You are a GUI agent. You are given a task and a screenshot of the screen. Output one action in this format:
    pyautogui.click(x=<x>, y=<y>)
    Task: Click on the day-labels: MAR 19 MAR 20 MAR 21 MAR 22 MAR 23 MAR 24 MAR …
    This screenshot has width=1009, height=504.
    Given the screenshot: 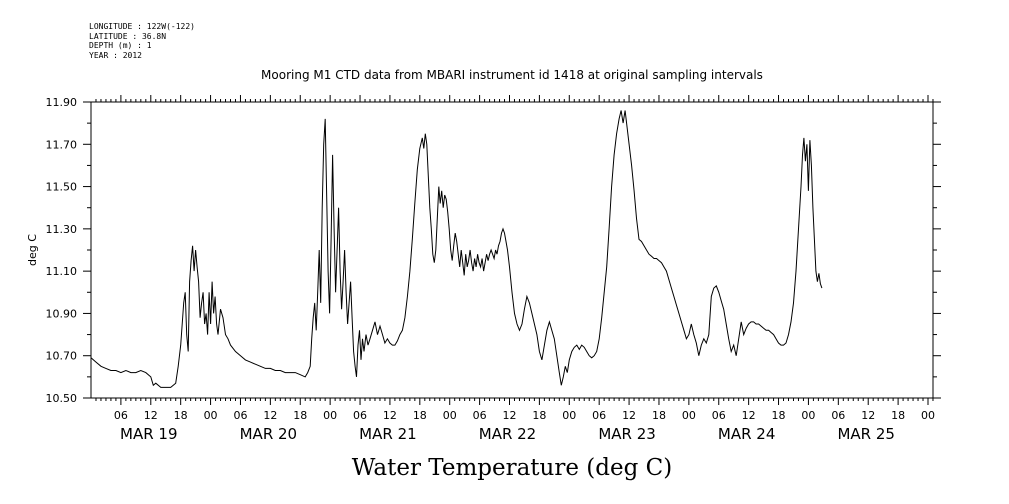 What is the action you would take?
    pyautogui.click(x=507, y=434)
    